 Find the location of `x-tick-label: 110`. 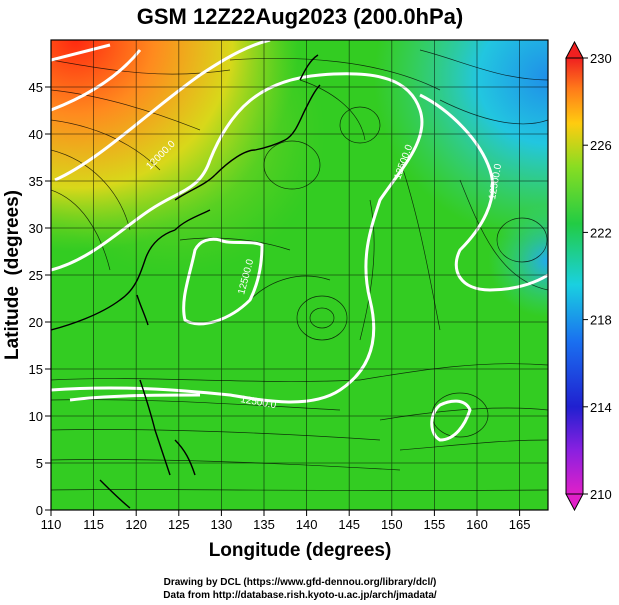

x-tick-label: 110 is located at coordinates (51, 524).